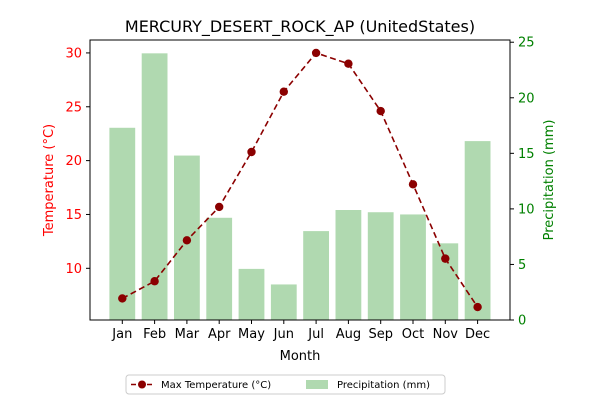 The height and width of the screenshot is (400, 600). What do you see at coordinates (49, 180) in the screenshot?
I see `y-axis-left-label: Temperature (°C)` at bounding box center [49, 180].